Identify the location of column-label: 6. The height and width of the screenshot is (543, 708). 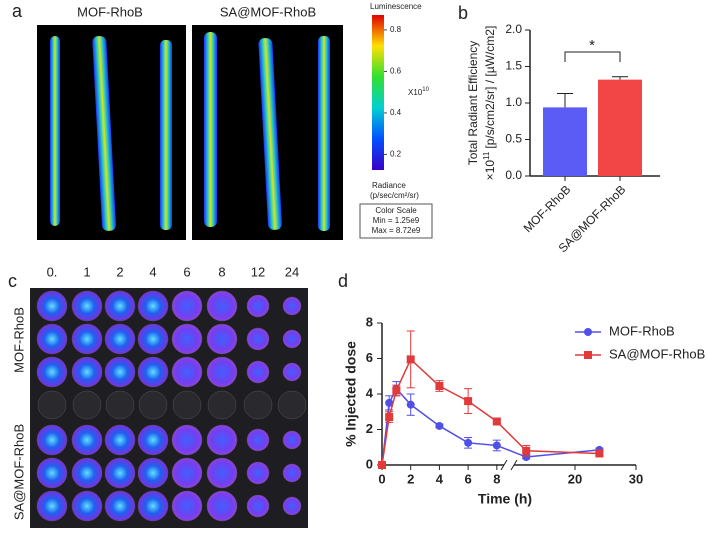
(186, 271).